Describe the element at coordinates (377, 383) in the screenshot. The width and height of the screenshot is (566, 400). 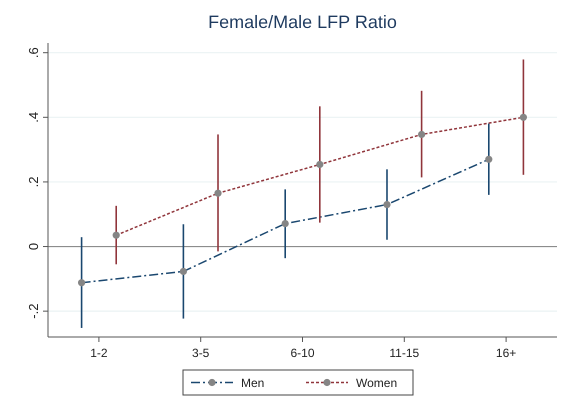
I see `legend-label: Women` at that location.